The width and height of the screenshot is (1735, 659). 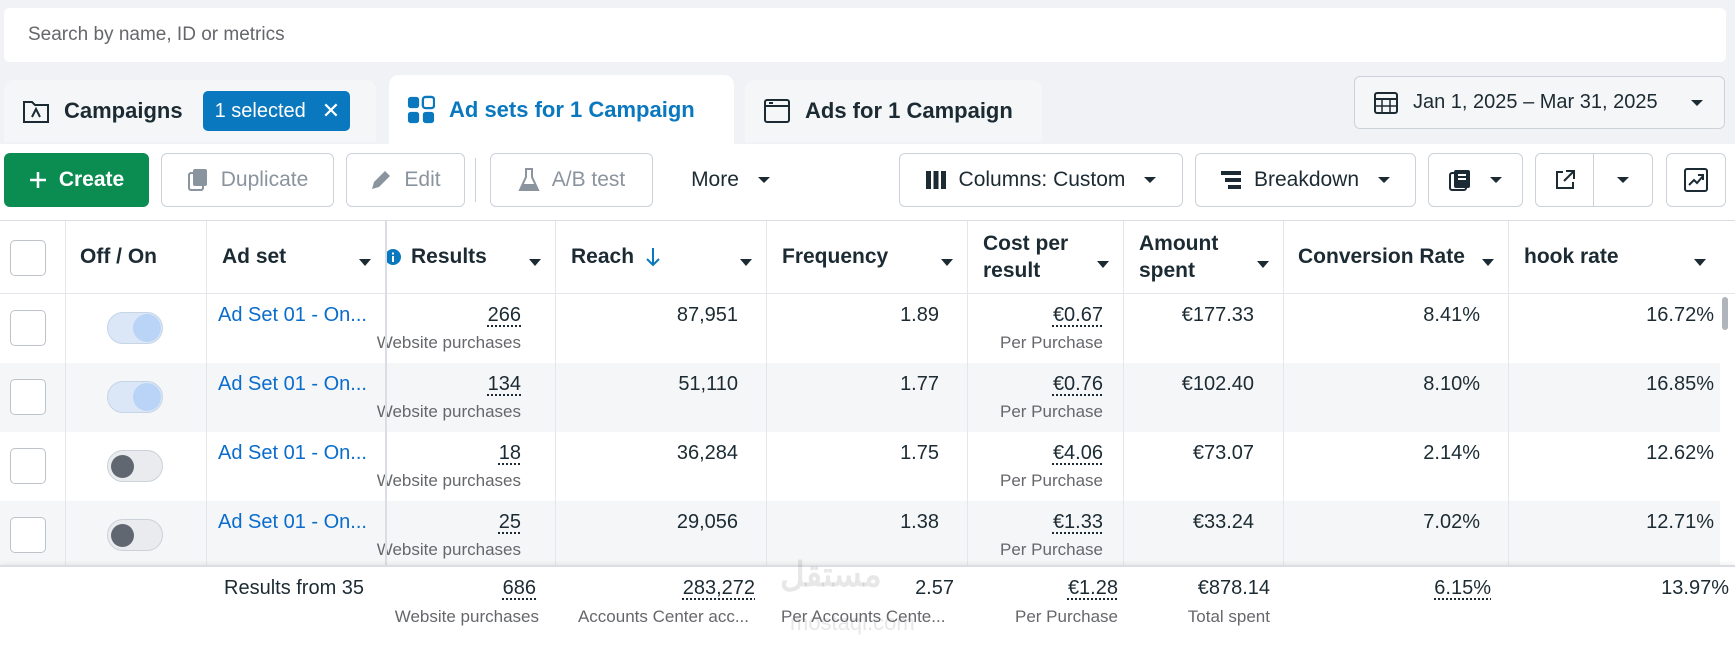 What do you see at coordinates (276, 111) in the screenshot?
I see `selected-pill: 1 selected ✕` at bounding box center [276, 111].